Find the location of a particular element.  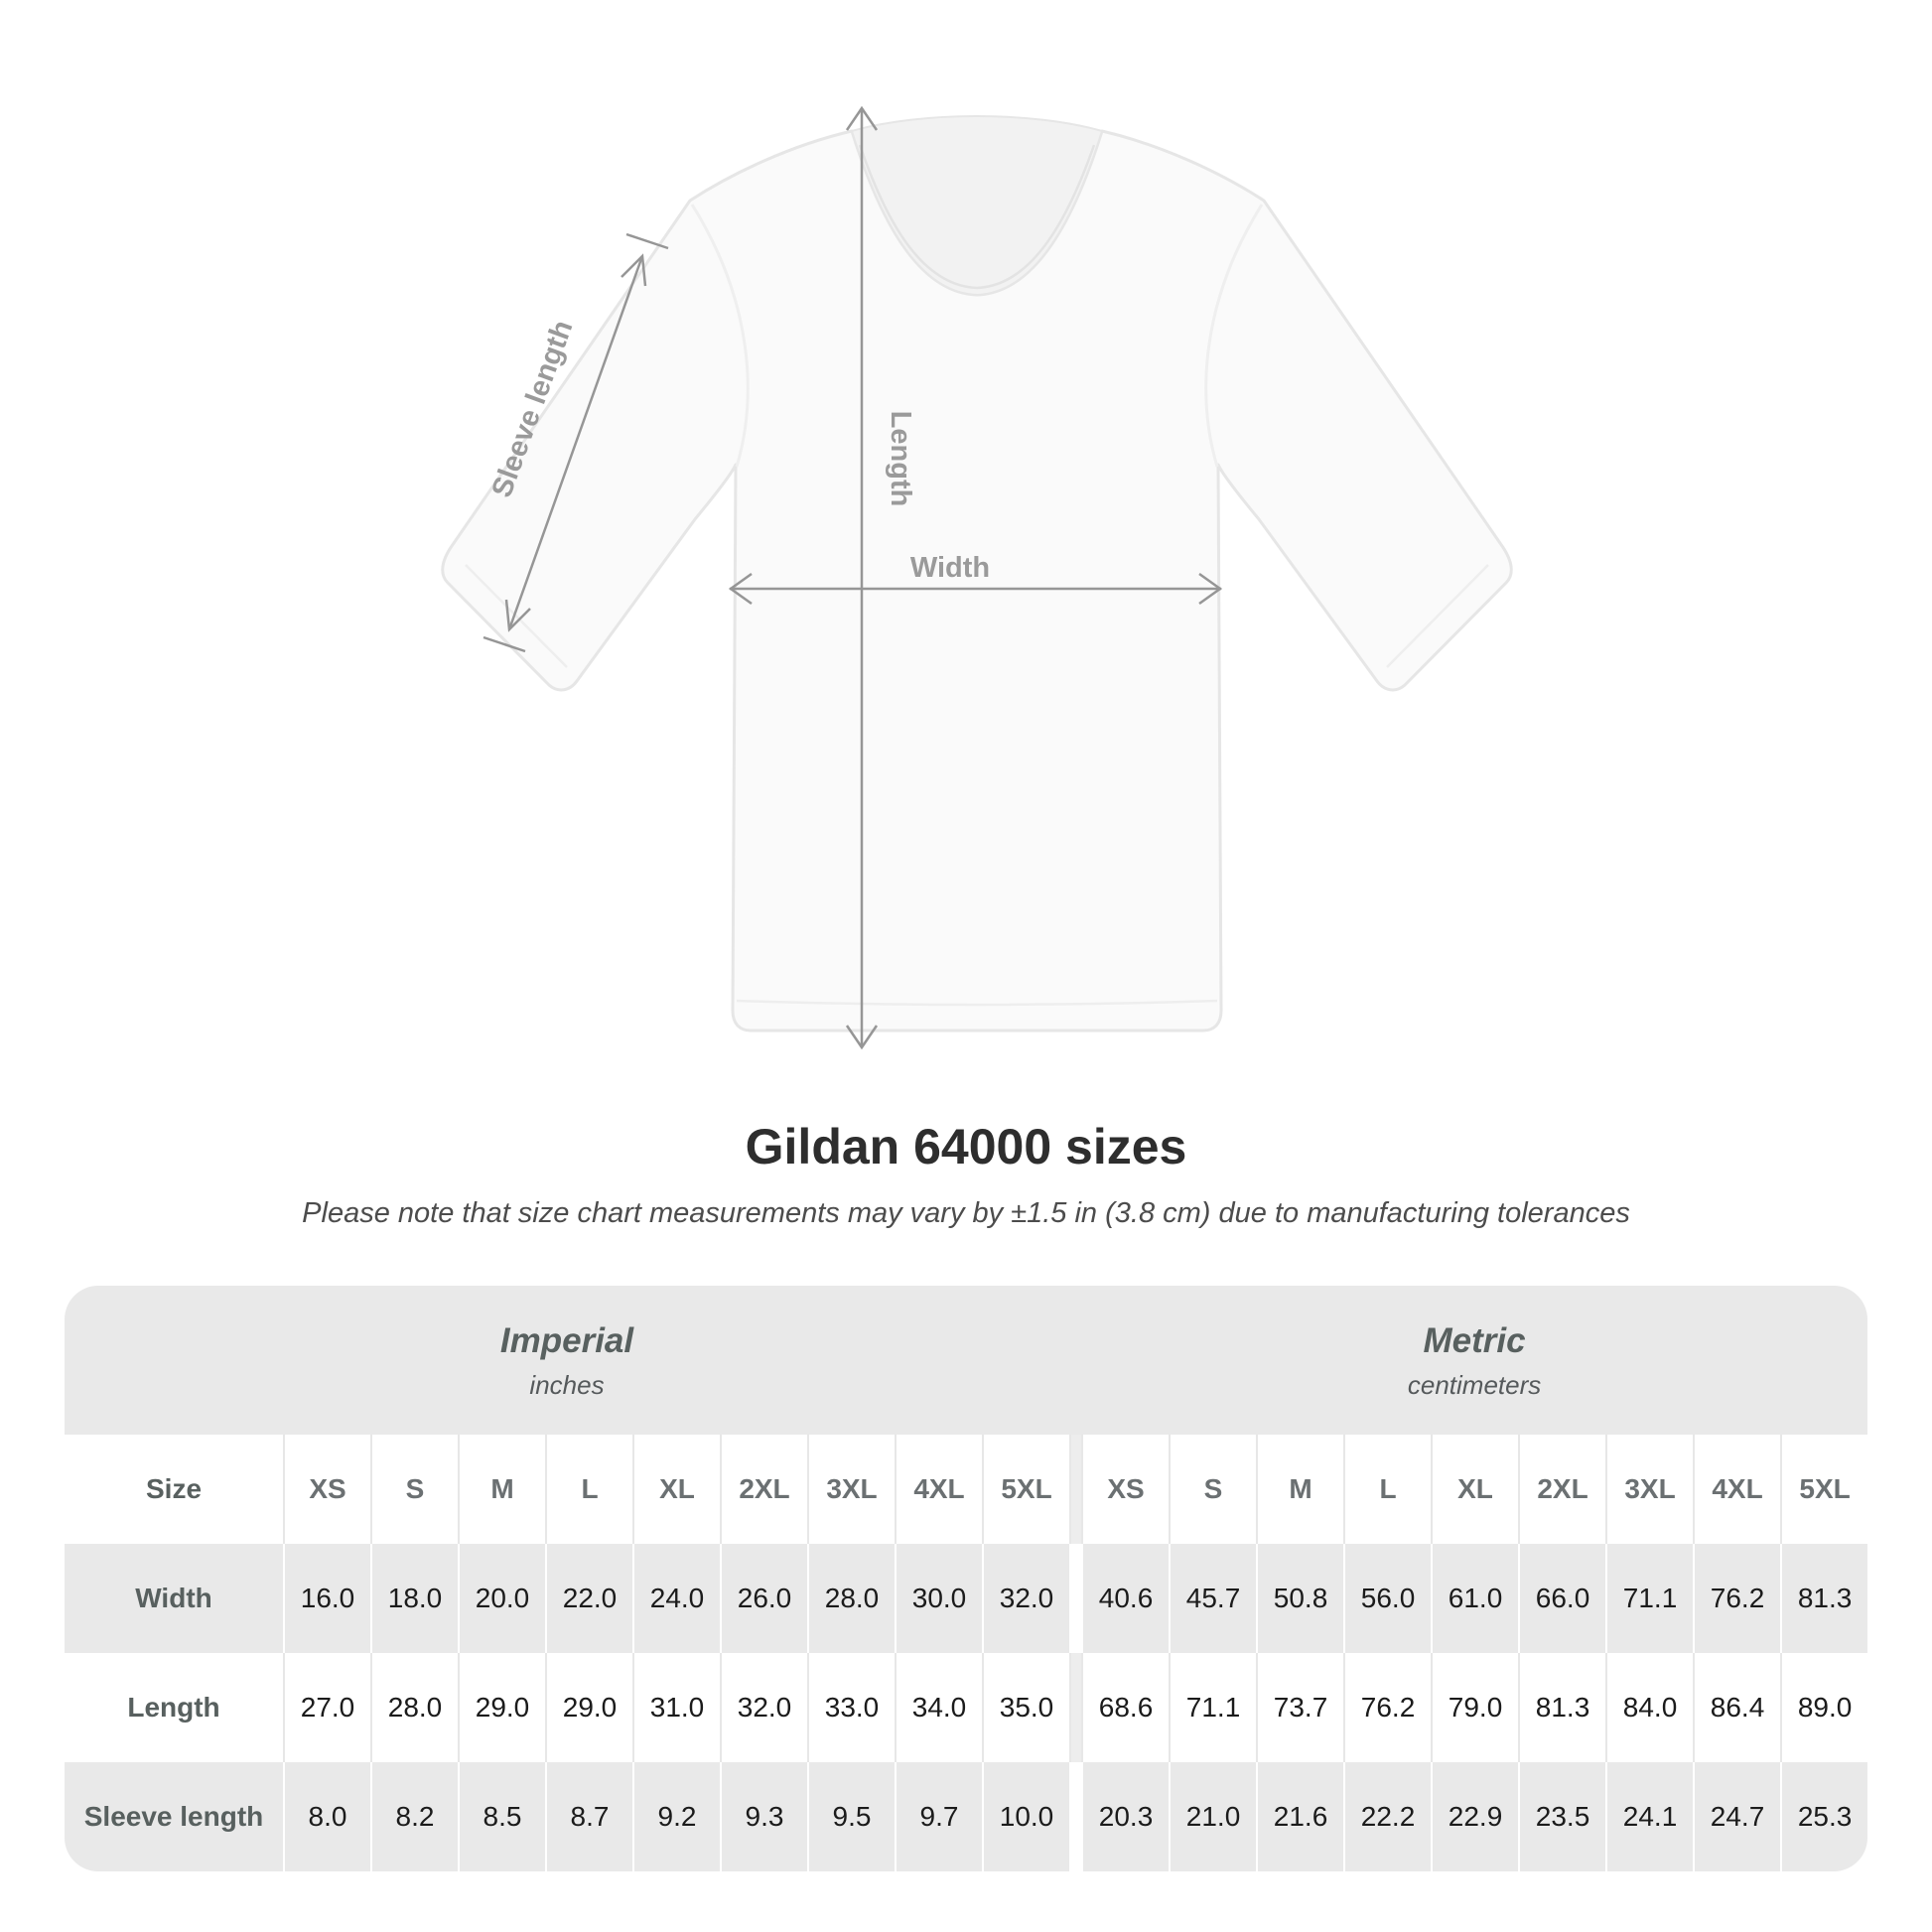

width-metric-xs: 40.6 is located at coordinates (1125, 1599).